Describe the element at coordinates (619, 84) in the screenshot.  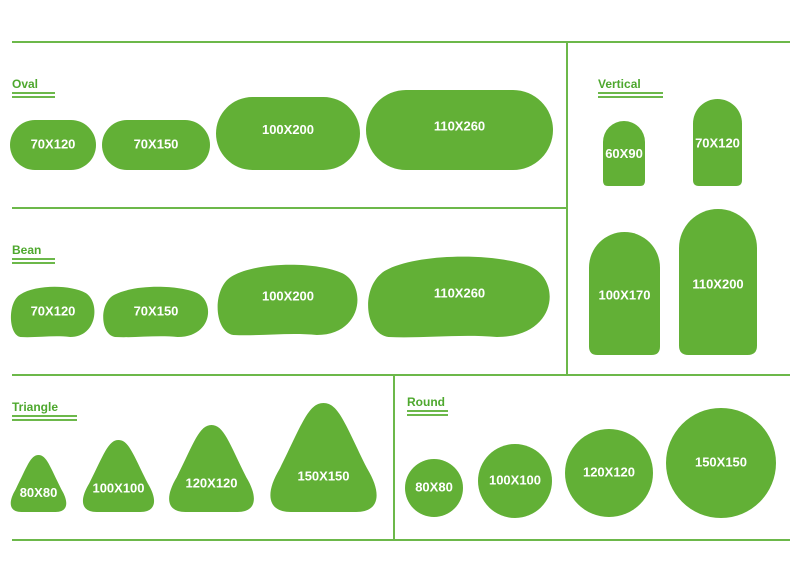
I see `section-title-vertical: Vertical` at that location.